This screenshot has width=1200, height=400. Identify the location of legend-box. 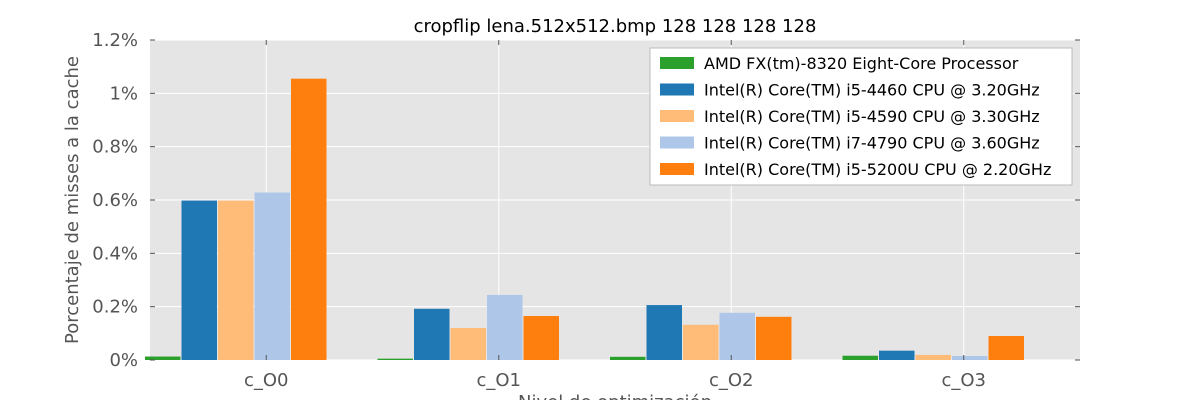
(861, 116).